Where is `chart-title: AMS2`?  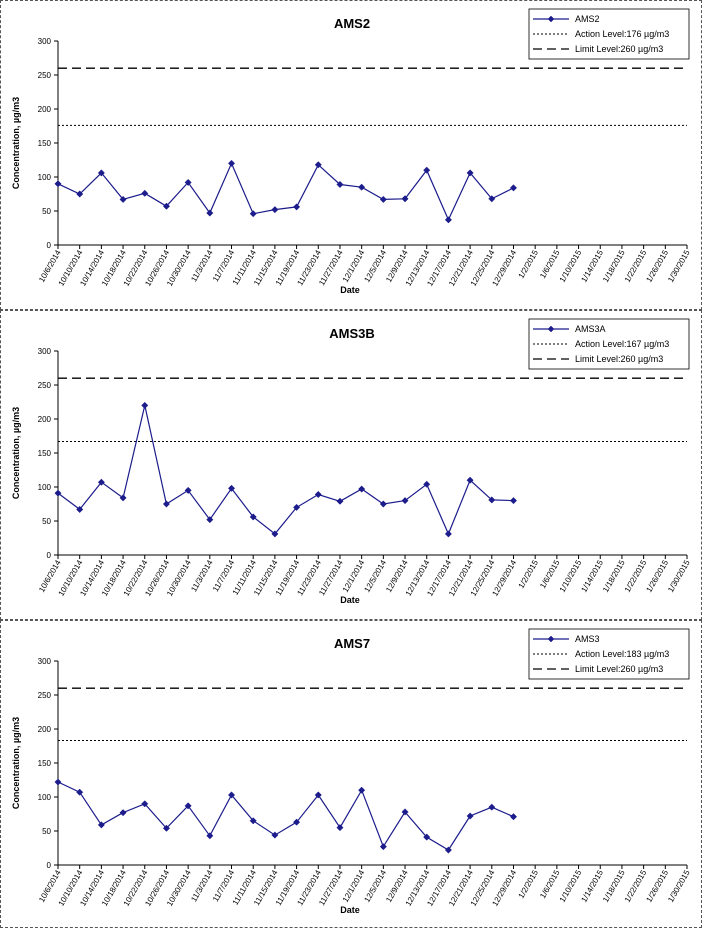 chart-title: AMS2 is located at coordinates (352, 23).